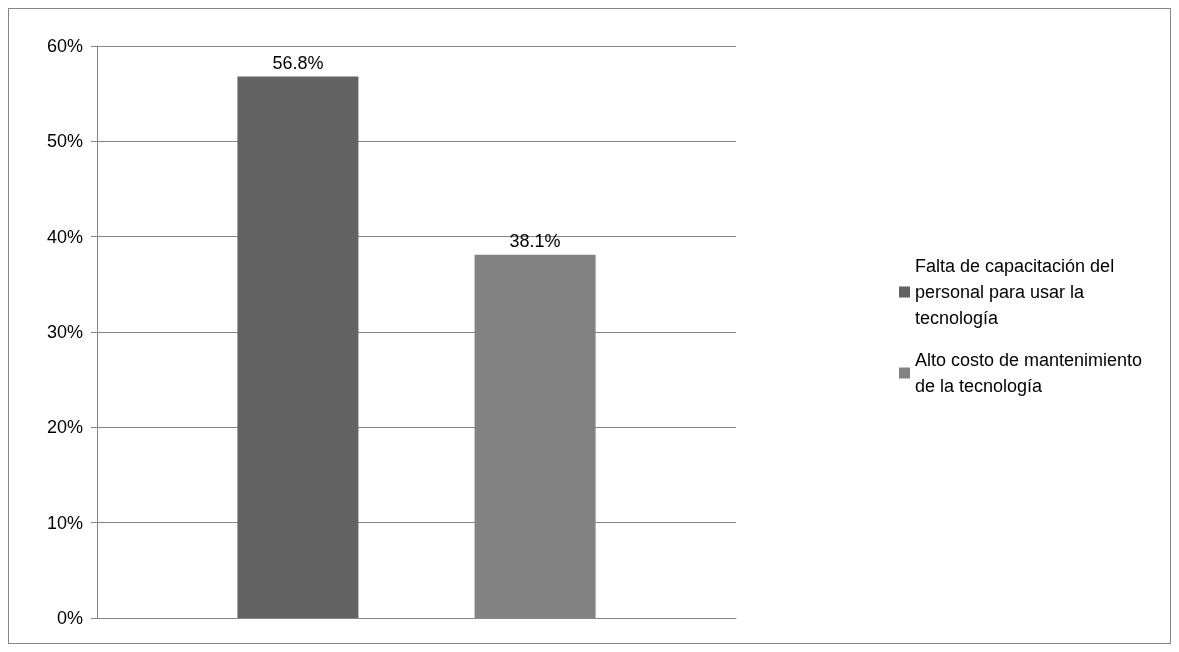  What do you see at coordinates (1017, 292) in the screenshot?
I see `legend-label: Falta de capacitación del personal para usar la tecnología` at bounding box center [1017, 292].